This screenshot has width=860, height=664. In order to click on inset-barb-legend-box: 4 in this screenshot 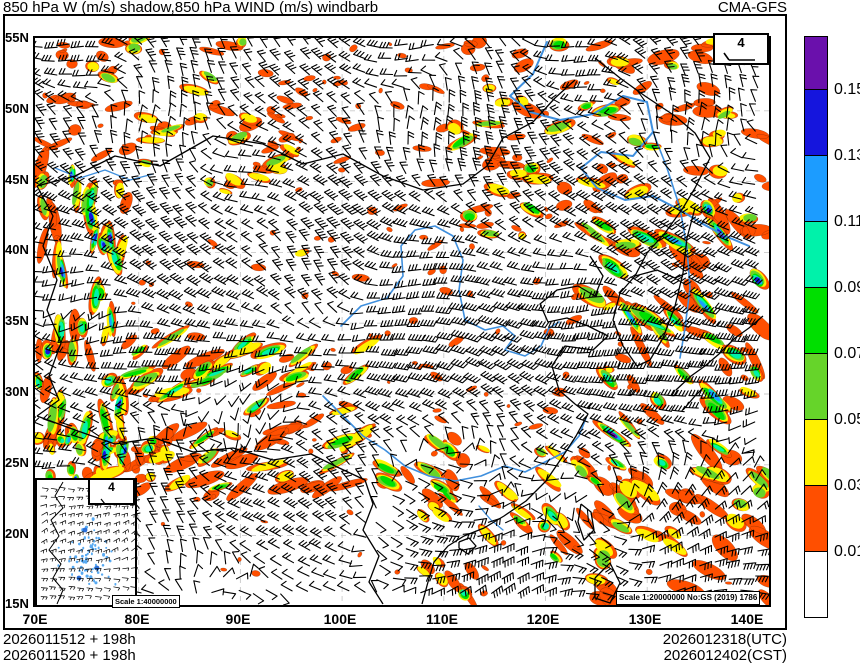, I will do `click(111, 491)`.